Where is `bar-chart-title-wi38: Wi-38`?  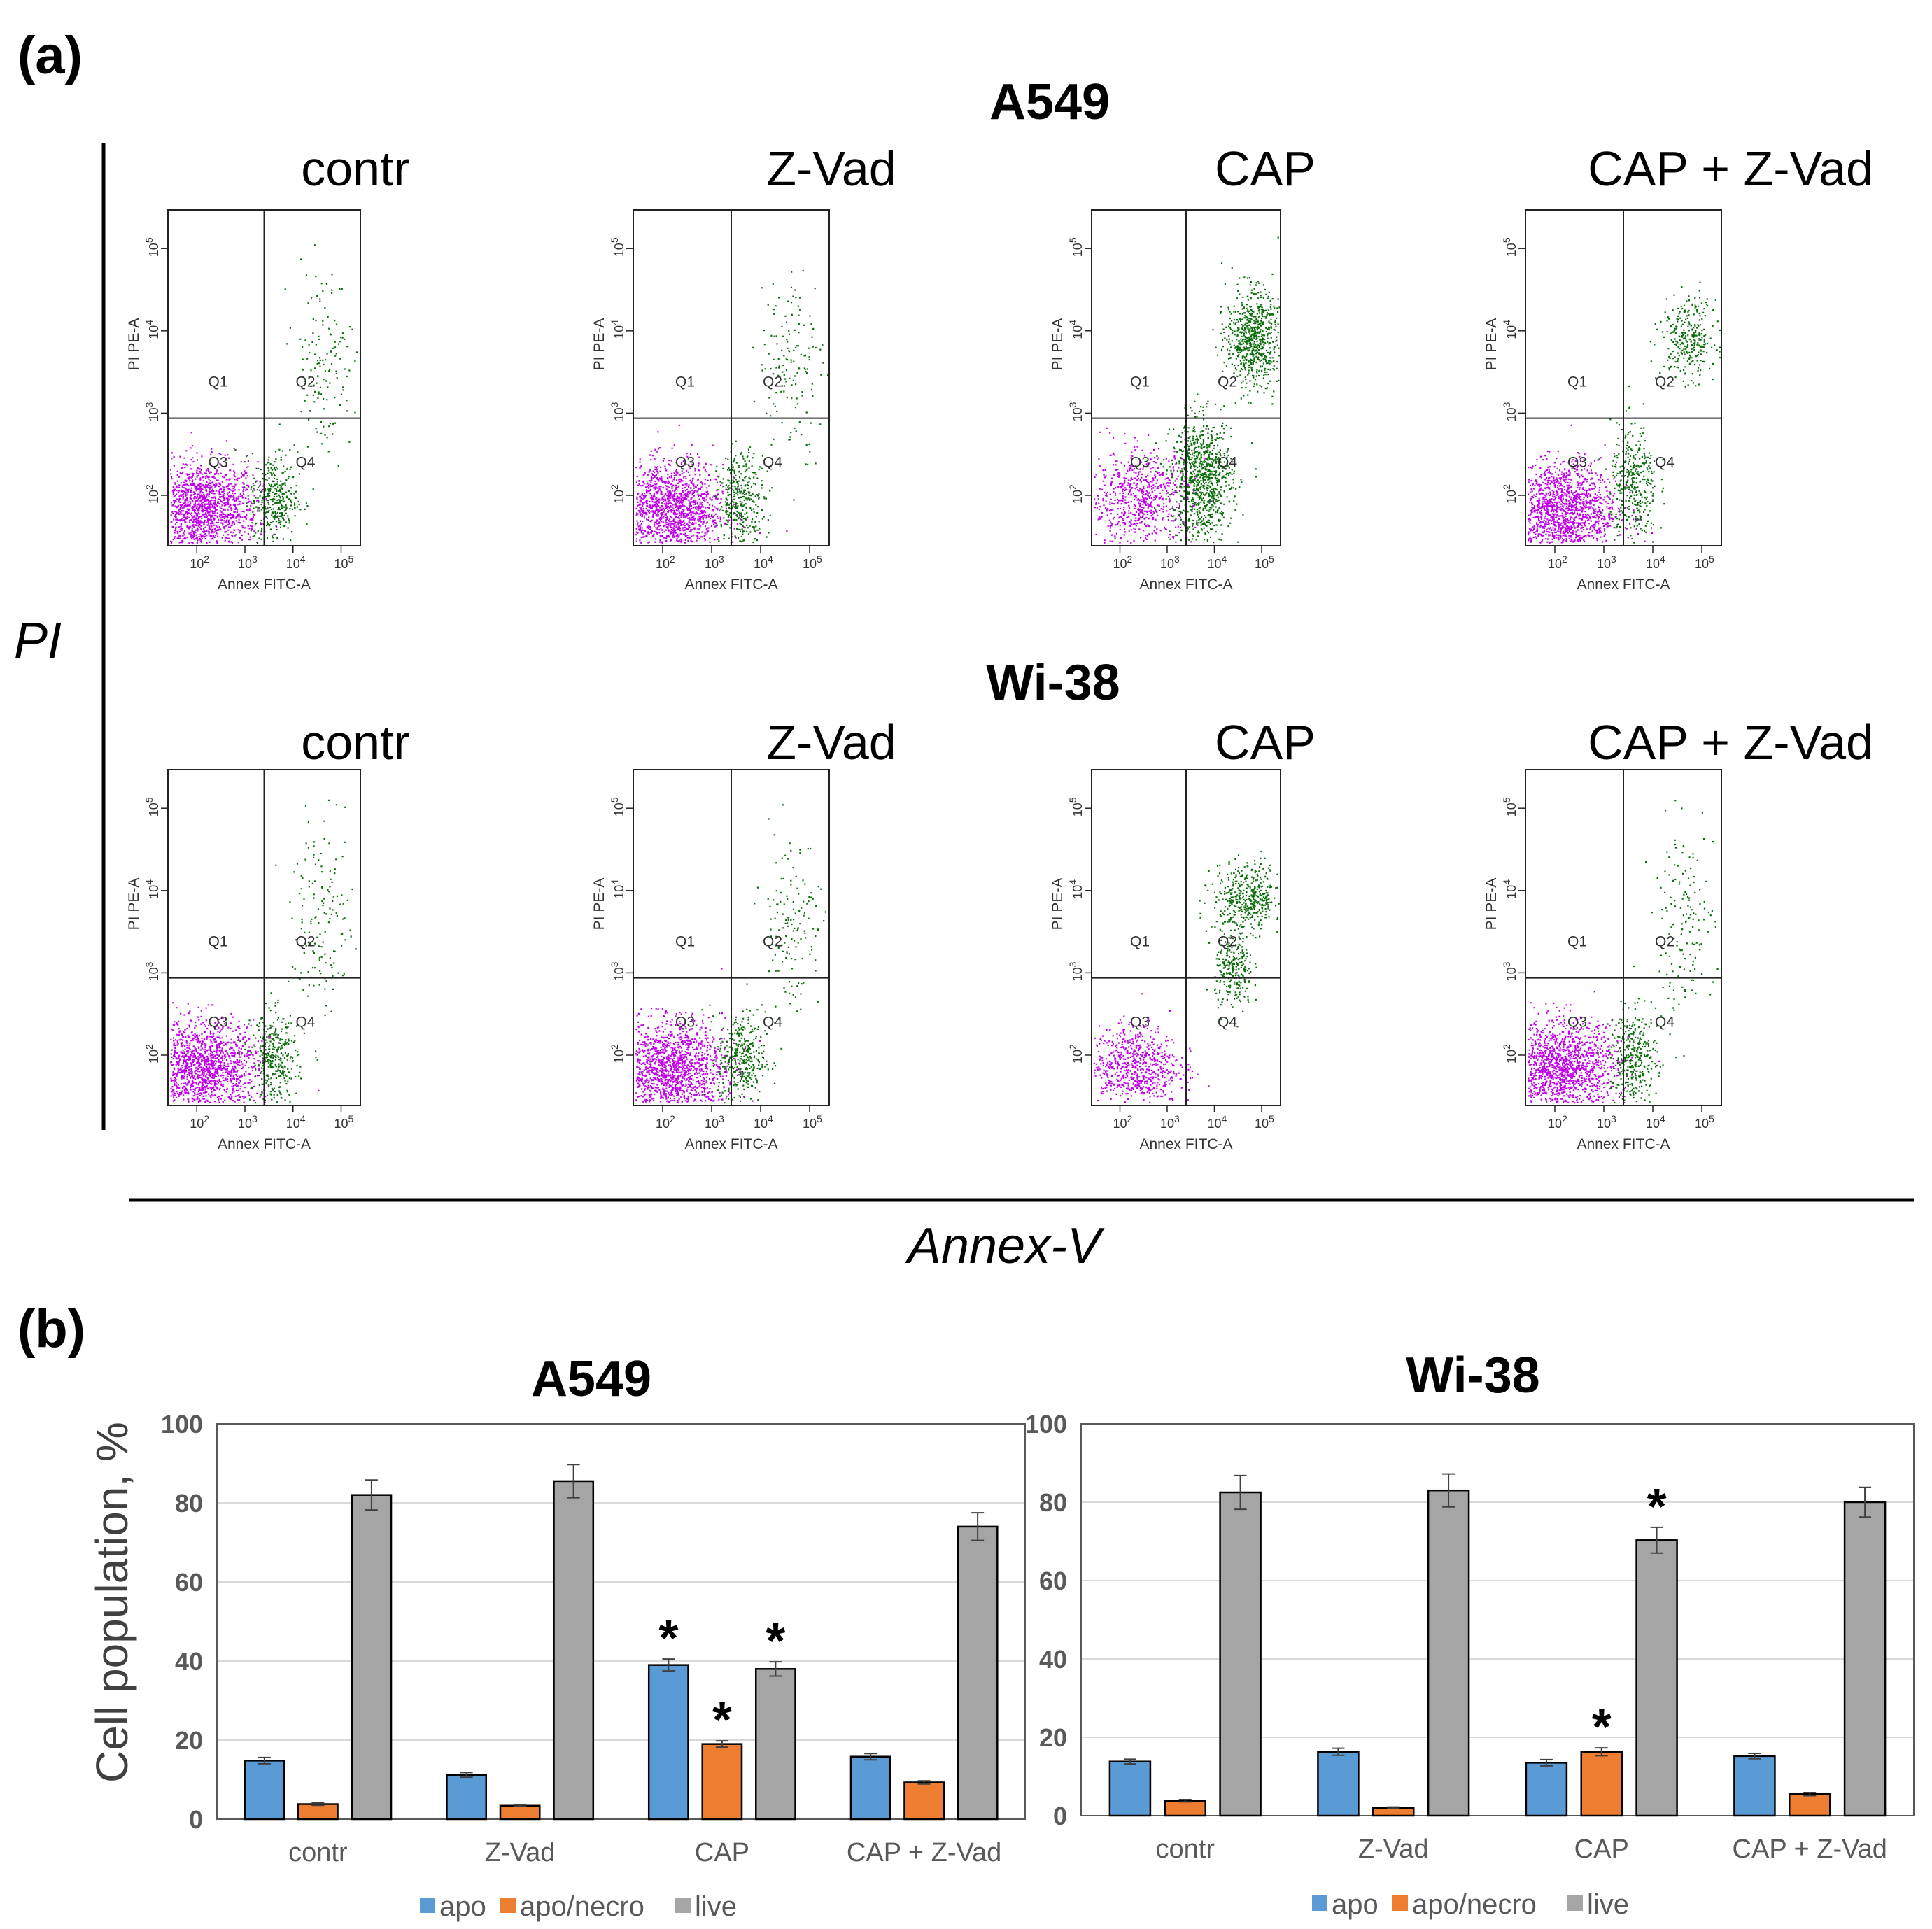
bar-chart-title-wi38: Wi-38 is located at coordinates (1472, 1376).